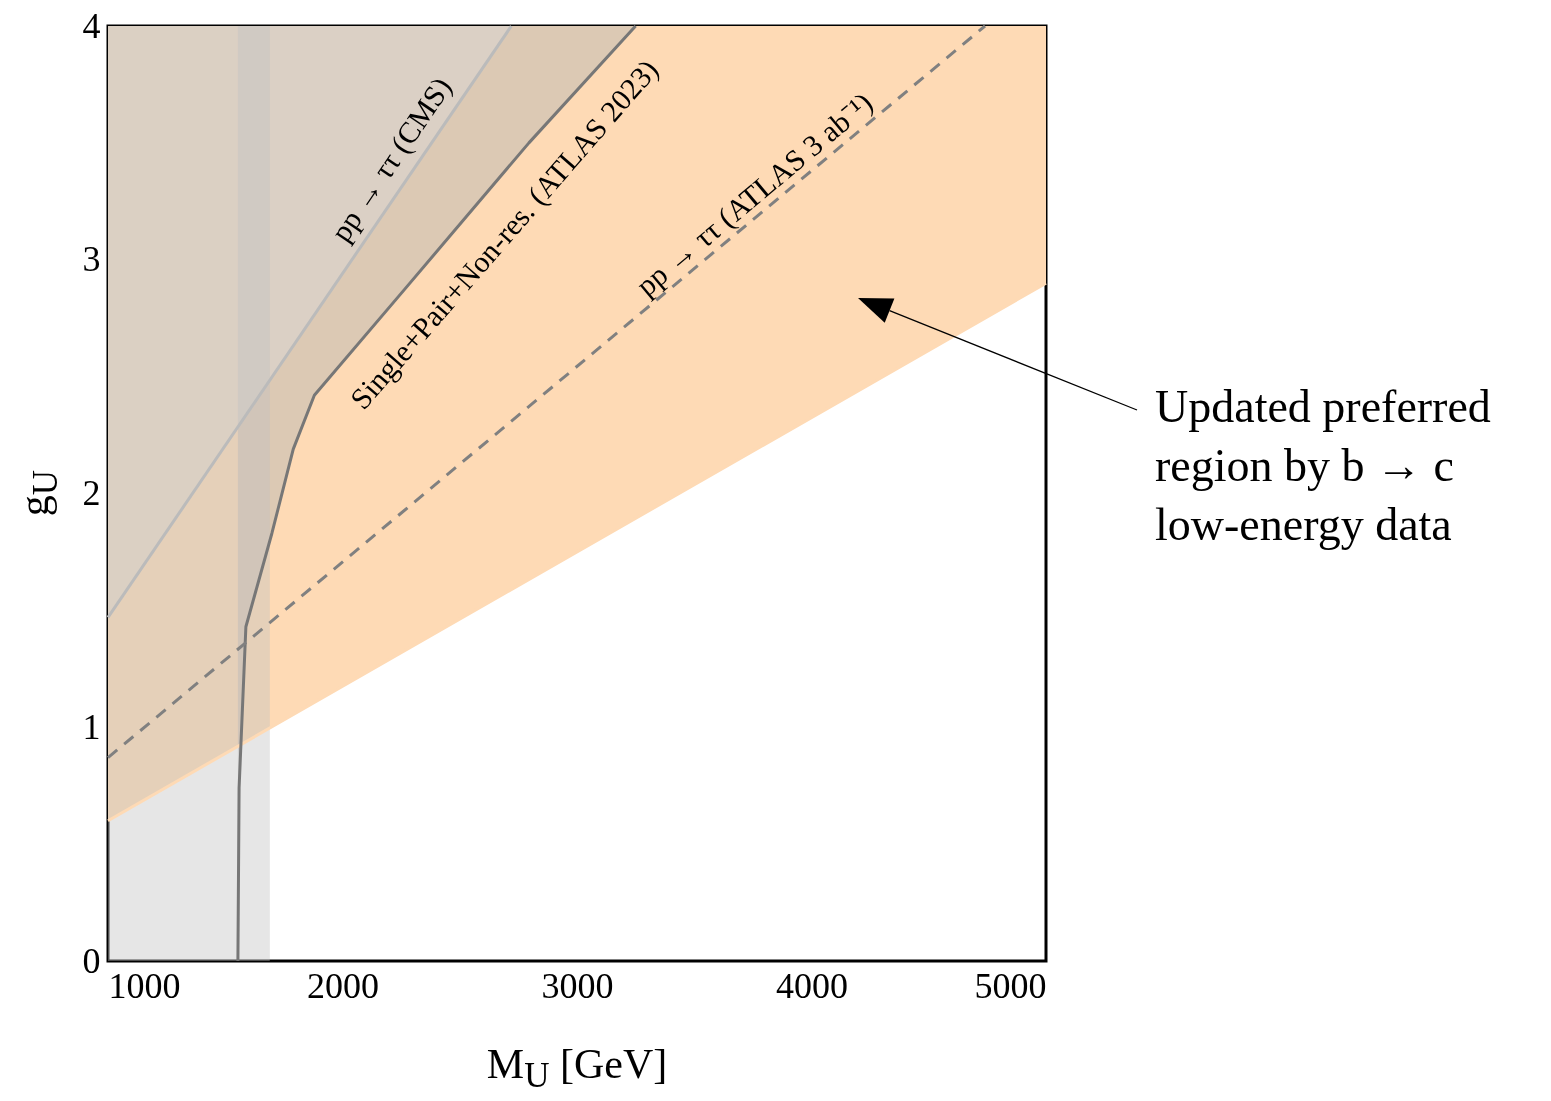 Image resolution: width=1551 pixels, height=1101 pixels. Describe the element at coordinates (91, 493) in the screenshot. I see `y-tick-label: 2` at that location.